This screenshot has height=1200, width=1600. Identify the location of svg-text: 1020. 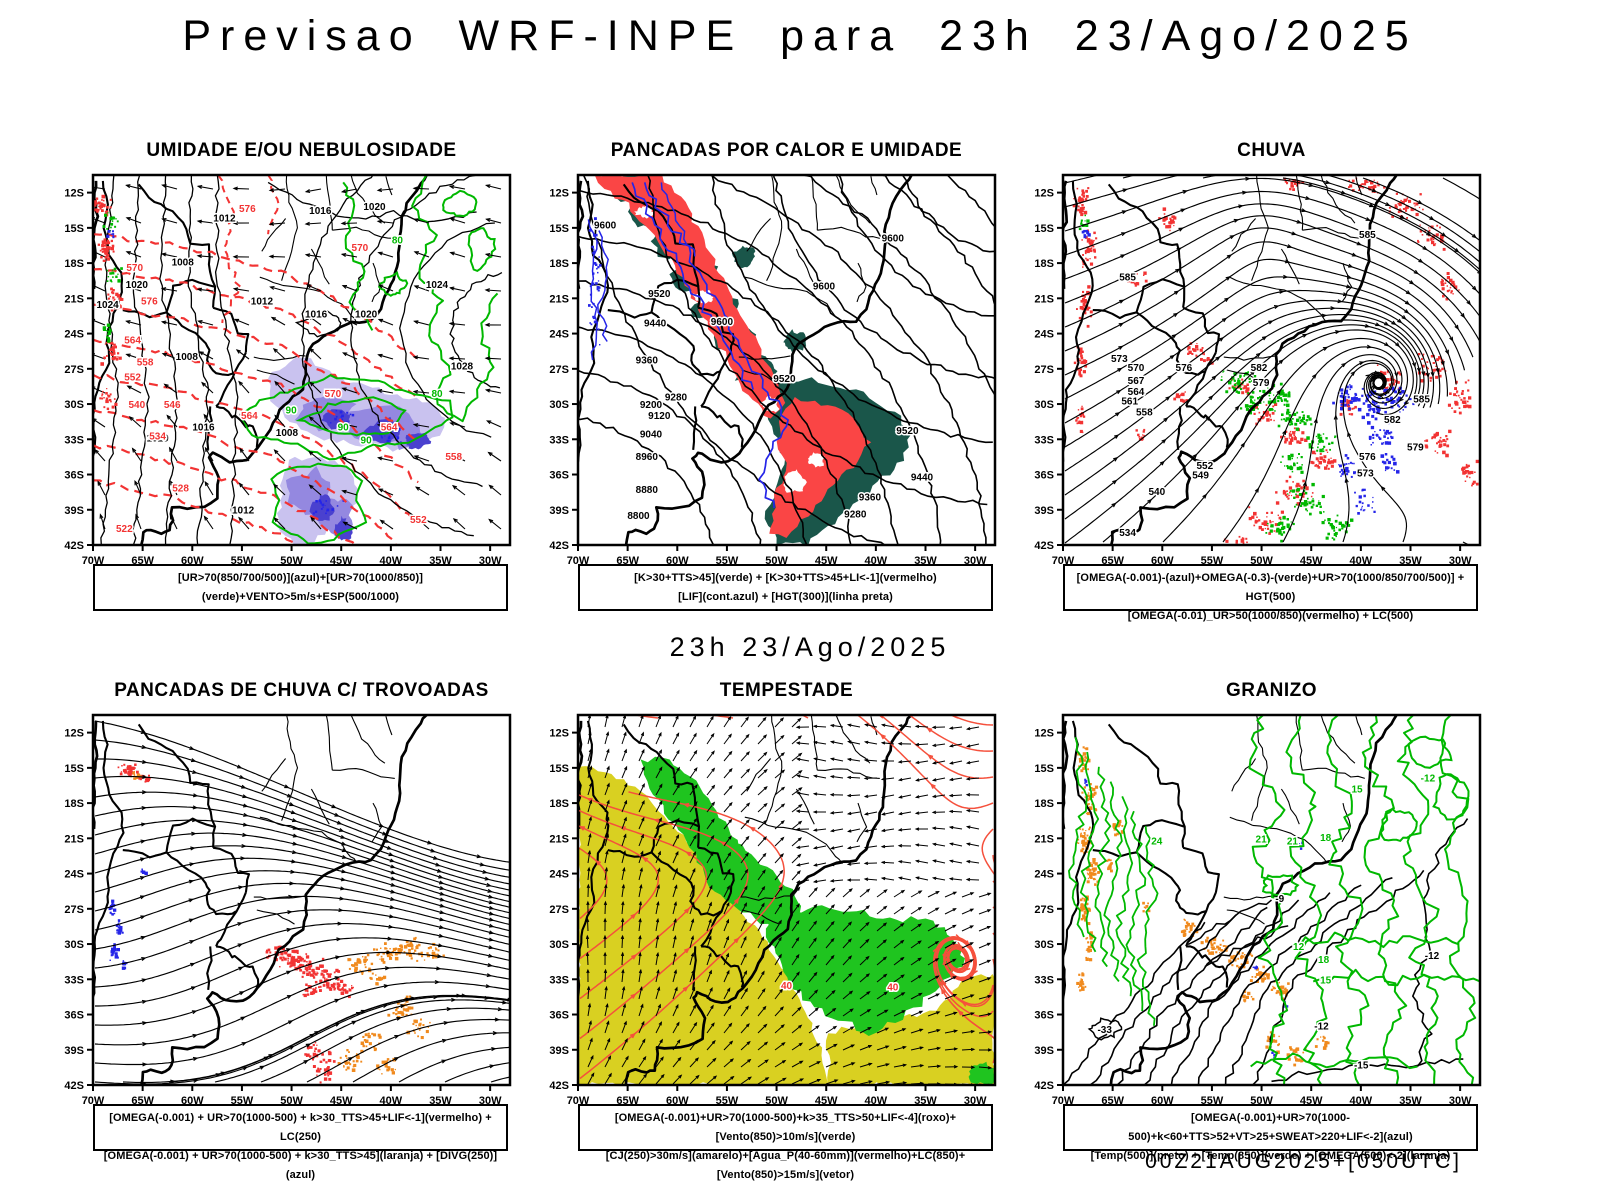
(157, 438).